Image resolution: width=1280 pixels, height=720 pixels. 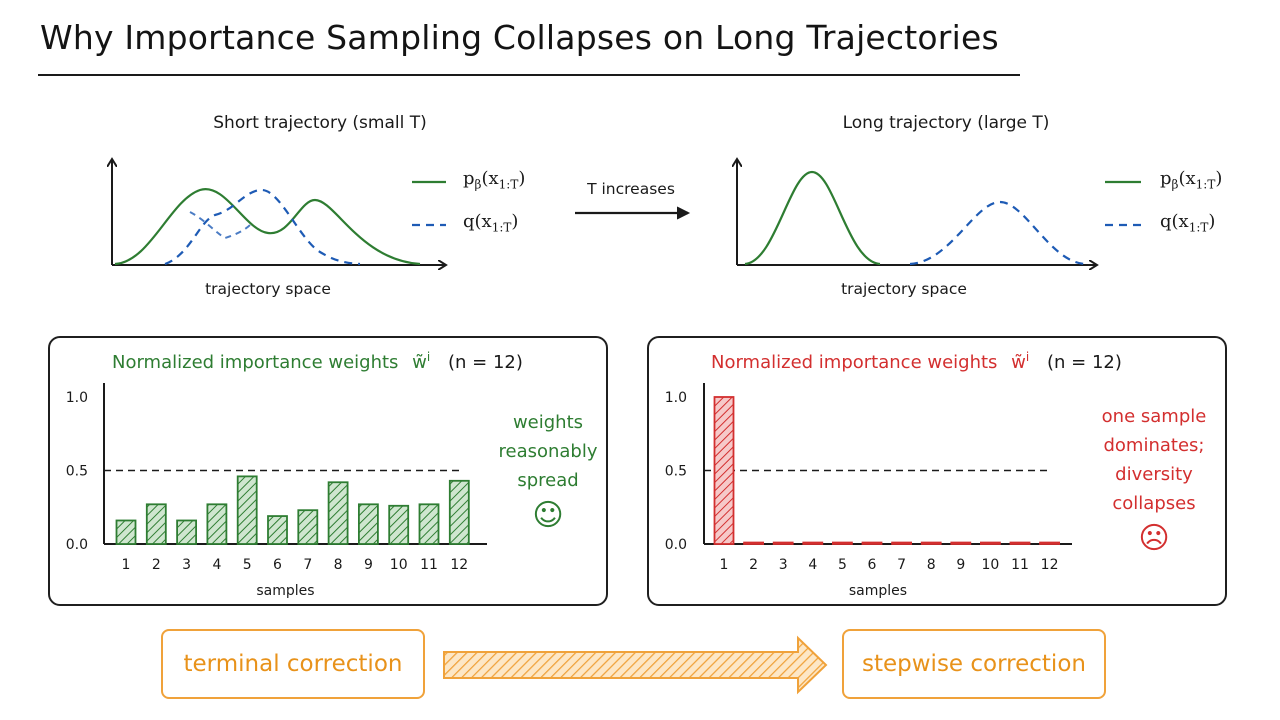 What do you see at coordinates (220, 225) in the screenshot?
I see `short-q-curve-inner` at bounding box center [220, 225].